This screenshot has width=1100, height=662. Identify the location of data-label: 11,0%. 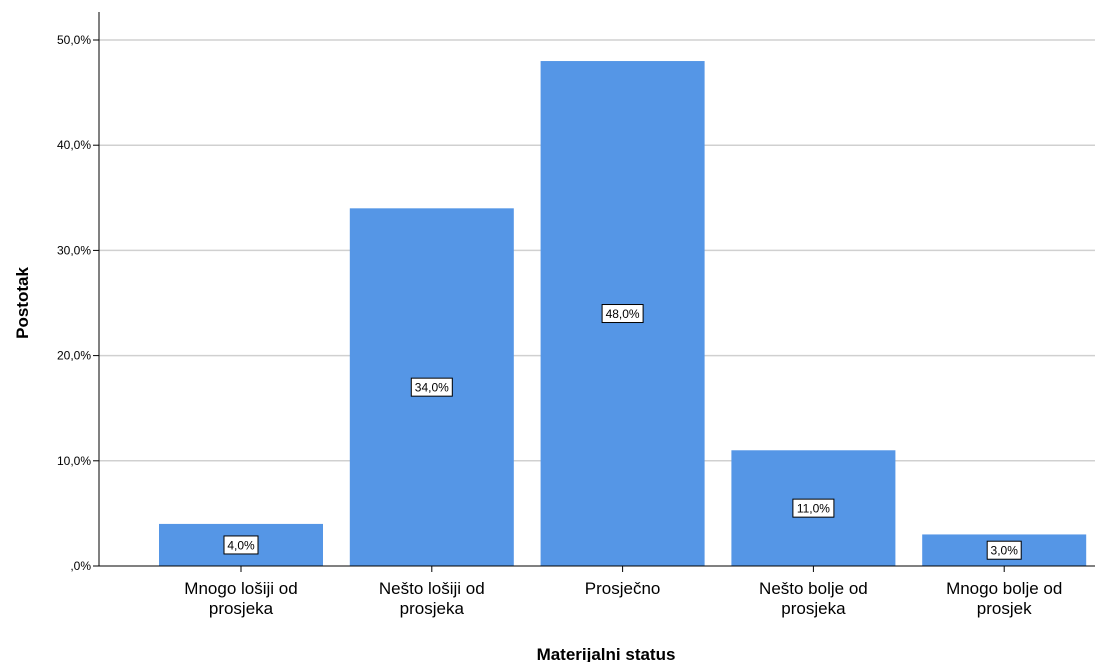
(813, 509).